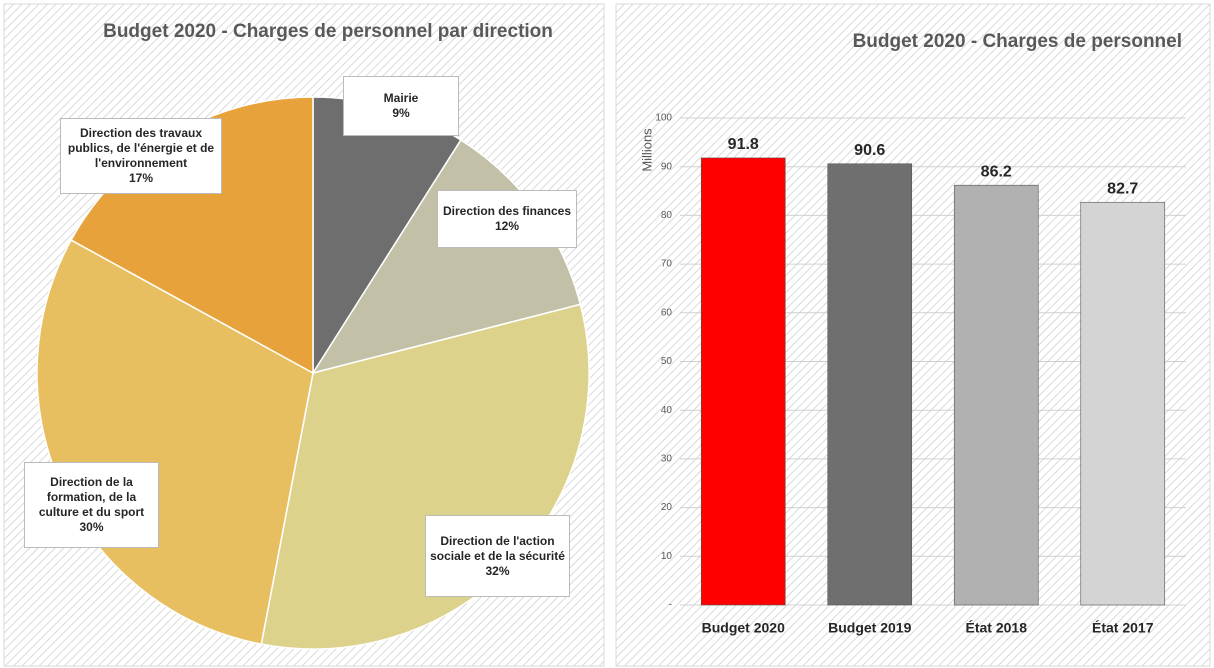 This screenshot has height=668, width=1214. I want to click on y-tick-label: 70, so click(667, 264).